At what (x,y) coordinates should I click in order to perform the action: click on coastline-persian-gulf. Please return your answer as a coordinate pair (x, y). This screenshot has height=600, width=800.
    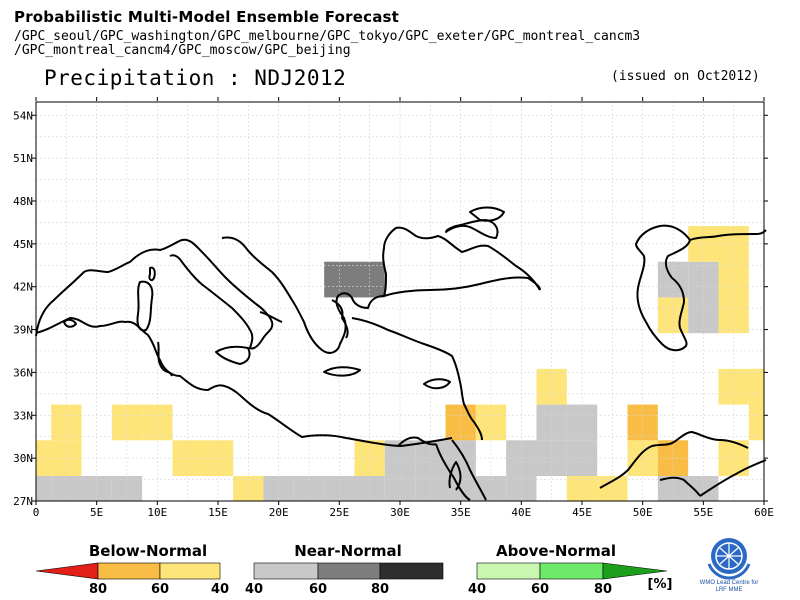
    Looking at the image, I should click on (674, 464).